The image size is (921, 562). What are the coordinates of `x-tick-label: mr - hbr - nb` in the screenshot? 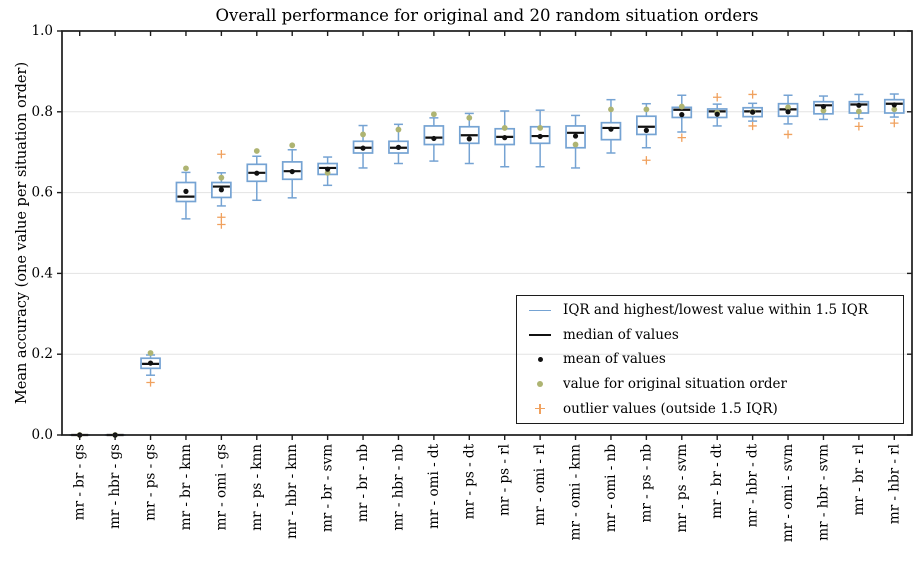 It's located at (398, 487).